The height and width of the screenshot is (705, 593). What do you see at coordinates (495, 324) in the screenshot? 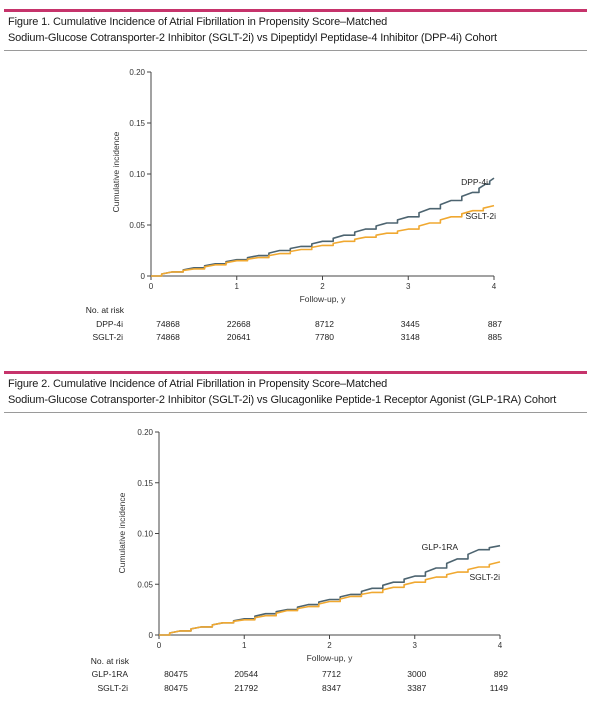
I see `risk-value: 887` at bounding box center [495, 324].